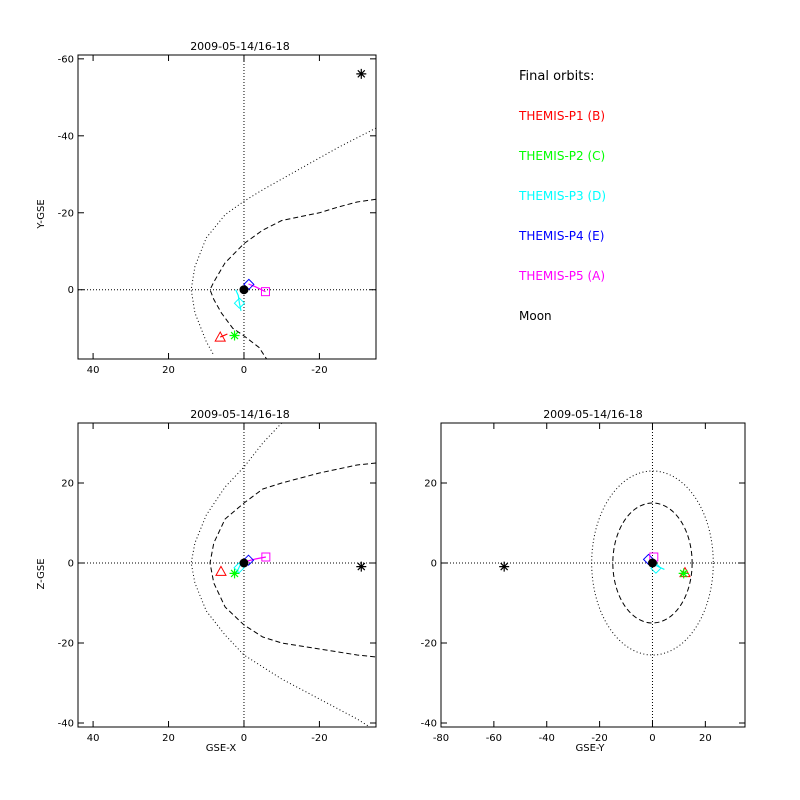  What do you see at coordinates (557, 76) in the screenshot?
I see `legend-title: Final orbits:` at bounding box center [557, 76].